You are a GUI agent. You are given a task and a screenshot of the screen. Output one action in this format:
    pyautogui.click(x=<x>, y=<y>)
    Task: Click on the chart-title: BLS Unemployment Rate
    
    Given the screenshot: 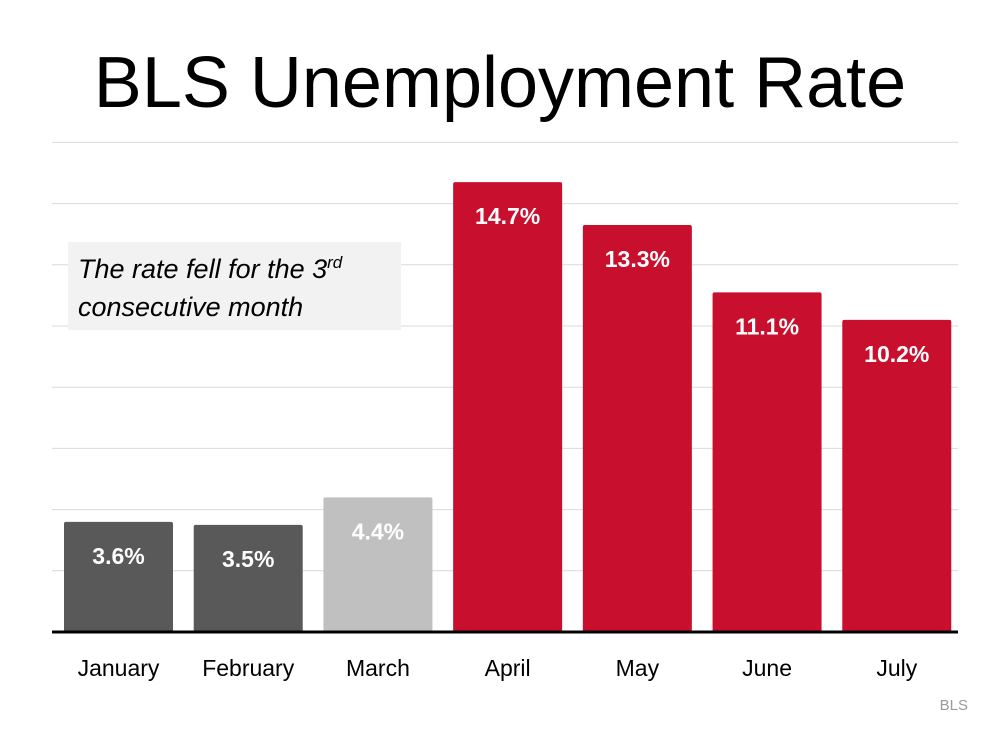 What is the action you would take?
    pyautogui.click(x=500, y=83)
    